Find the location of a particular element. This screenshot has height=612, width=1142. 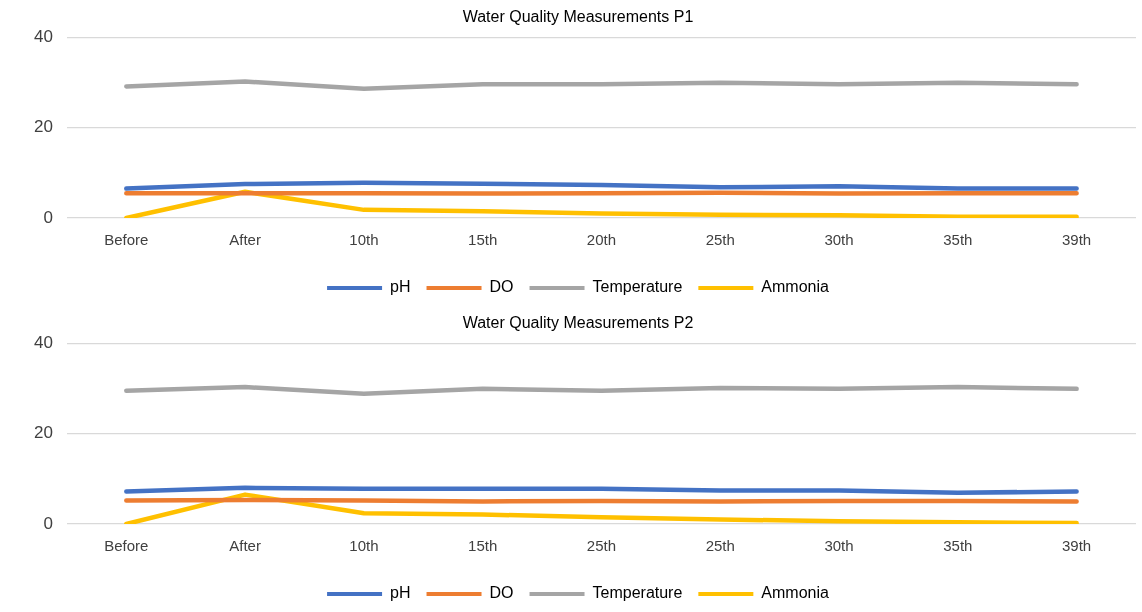

x-tick-label: 20th is located at coordinates (601, 240).